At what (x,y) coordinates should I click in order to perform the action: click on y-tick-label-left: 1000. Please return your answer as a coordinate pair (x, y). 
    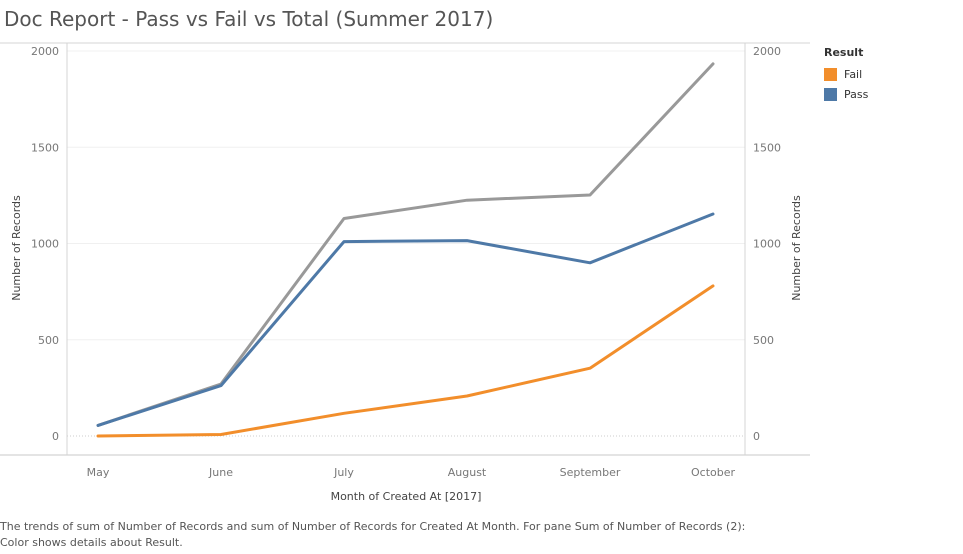
    Looking at the image, I should click on (45, 244).